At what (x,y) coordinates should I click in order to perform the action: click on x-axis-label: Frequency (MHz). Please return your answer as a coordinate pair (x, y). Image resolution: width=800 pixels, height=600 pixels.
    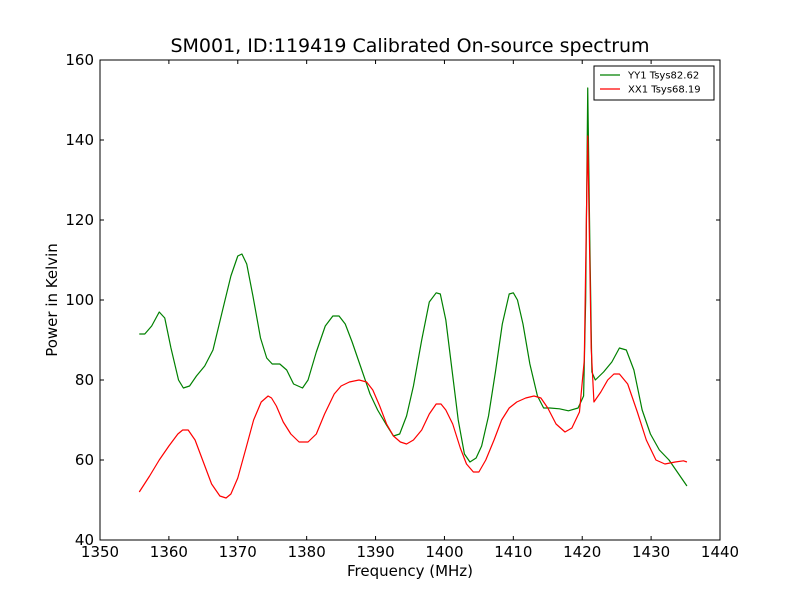
    Looking at the image, I should click on (410, 571).